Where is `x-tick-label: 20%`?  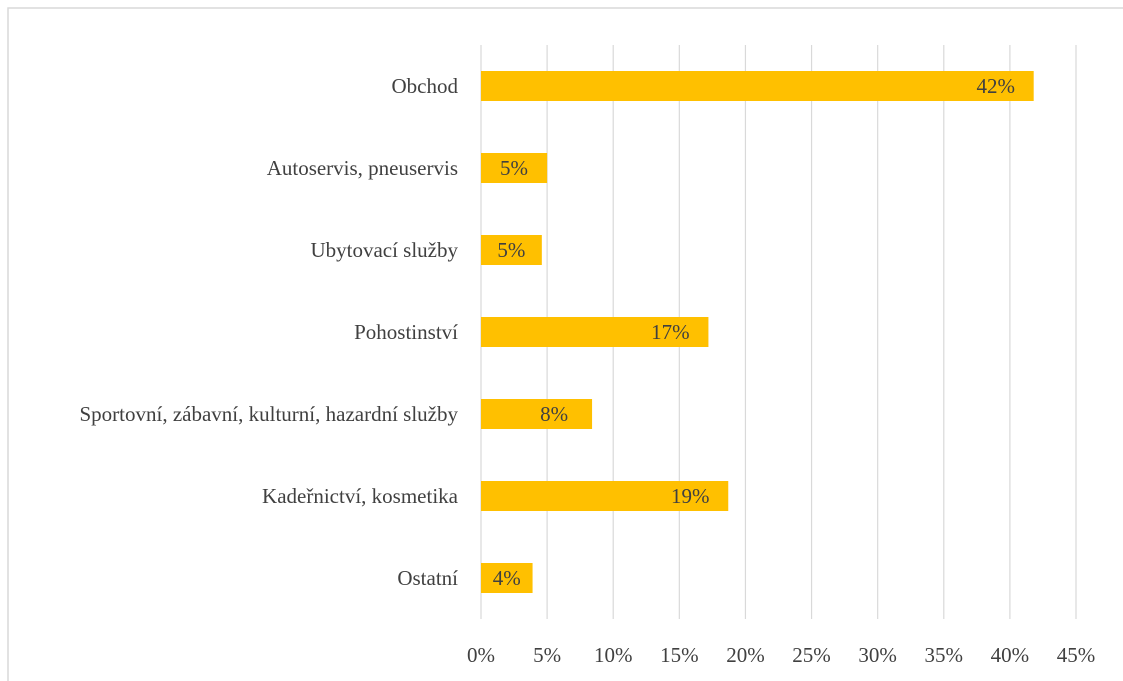 x-tick-label: 20% is located at coordinates (745, 655).